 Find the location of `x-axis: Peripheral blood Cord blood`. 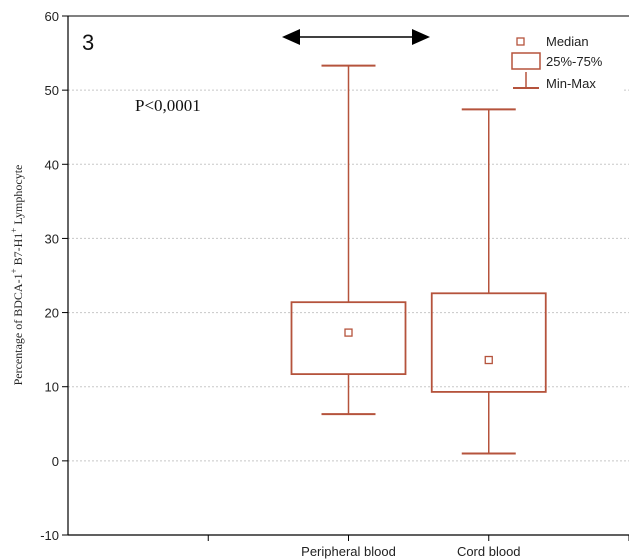

x-axis: Peripheral blood Cord blood is located at coordinates (348, 546).